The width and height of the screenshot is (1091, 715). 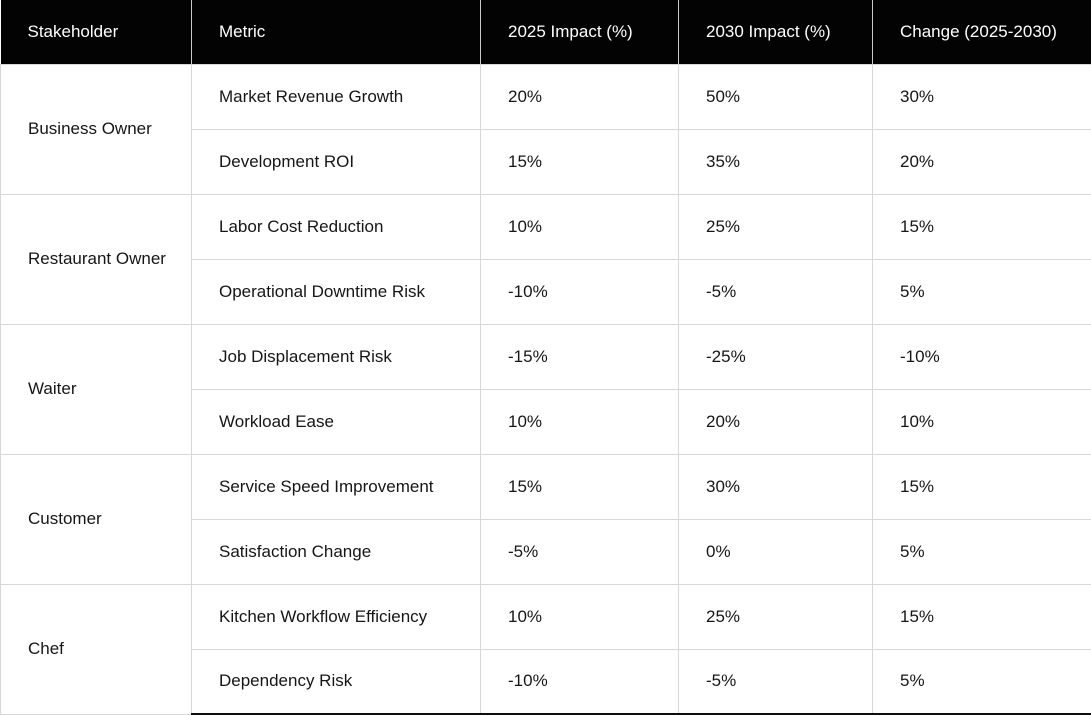 I want to click on metric-cell: Dependency Risk, so click(x=336, y=681).